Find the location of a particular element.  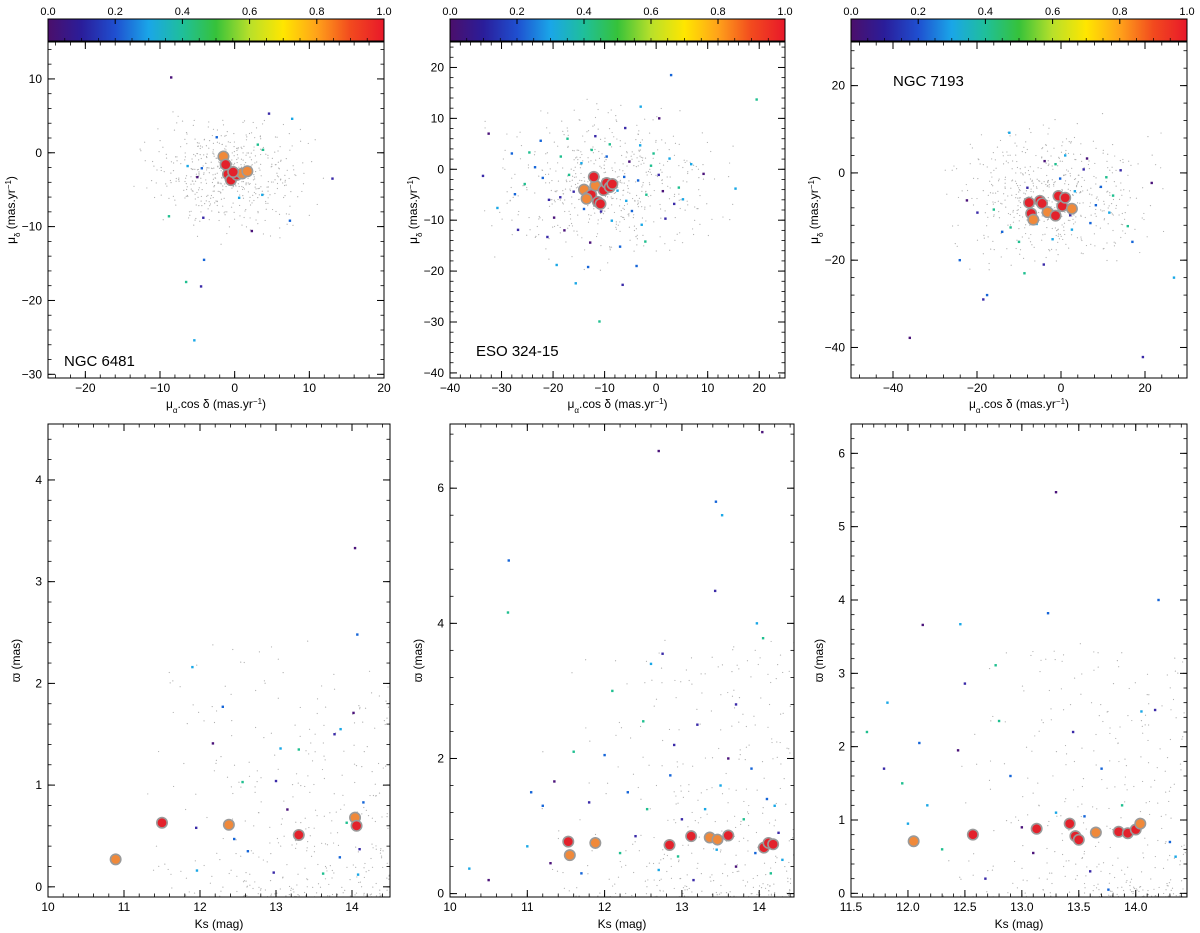

y-axis-label-part: −1 is located at coordinates (410, 185).